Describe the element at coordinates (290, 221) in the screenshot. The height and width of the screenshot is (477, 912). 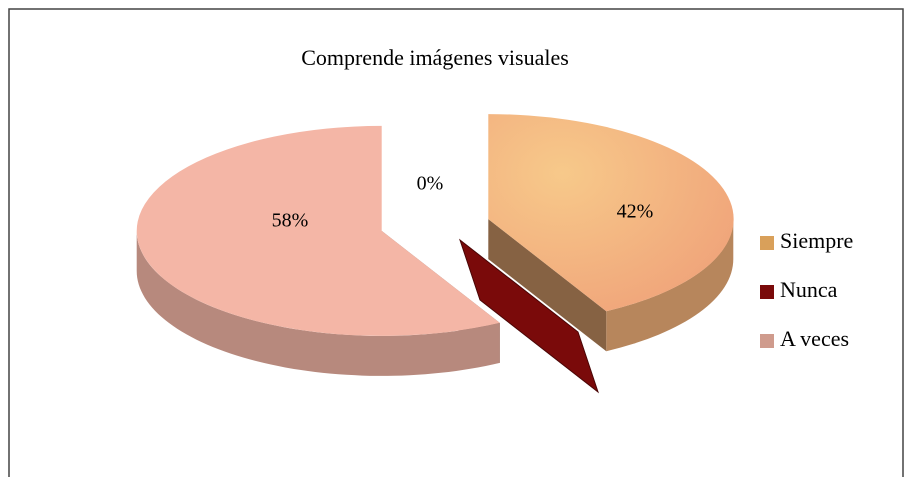
I see `data-label: 58%` at that location.